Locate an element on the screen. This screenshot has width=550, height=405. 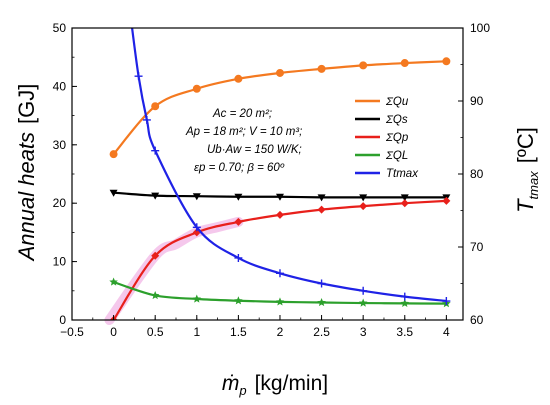
y-left-tick-label: 40 is located at coordinates (60, 86).